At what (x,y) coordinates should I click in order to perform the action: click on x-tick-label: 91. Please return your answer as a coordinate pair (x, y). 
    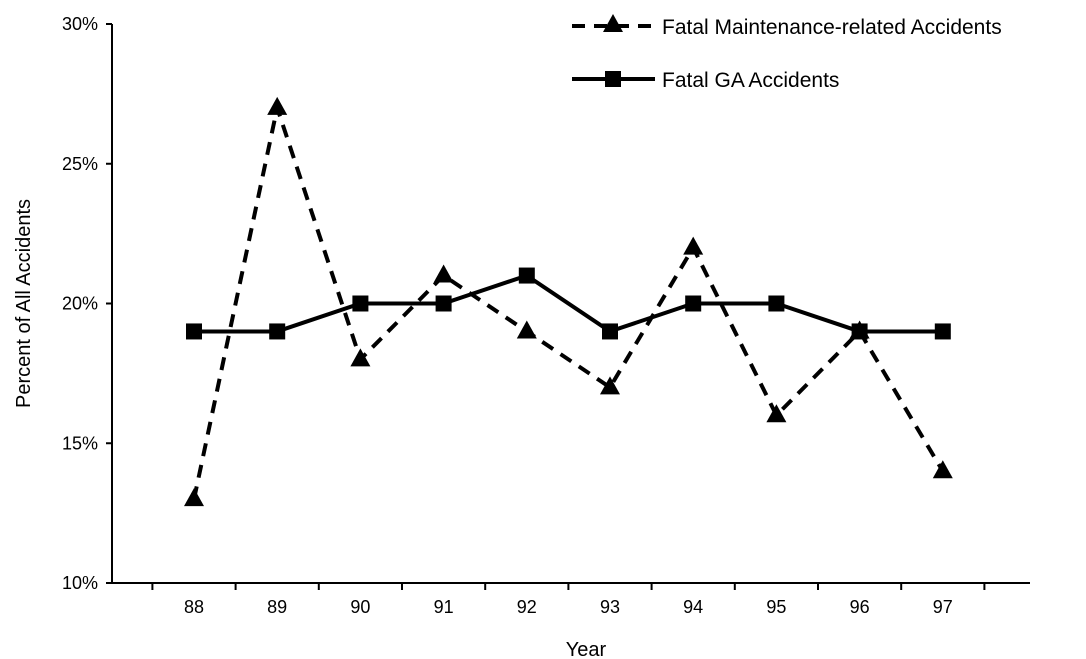
    Looking at the image, I should click on (444, 607).